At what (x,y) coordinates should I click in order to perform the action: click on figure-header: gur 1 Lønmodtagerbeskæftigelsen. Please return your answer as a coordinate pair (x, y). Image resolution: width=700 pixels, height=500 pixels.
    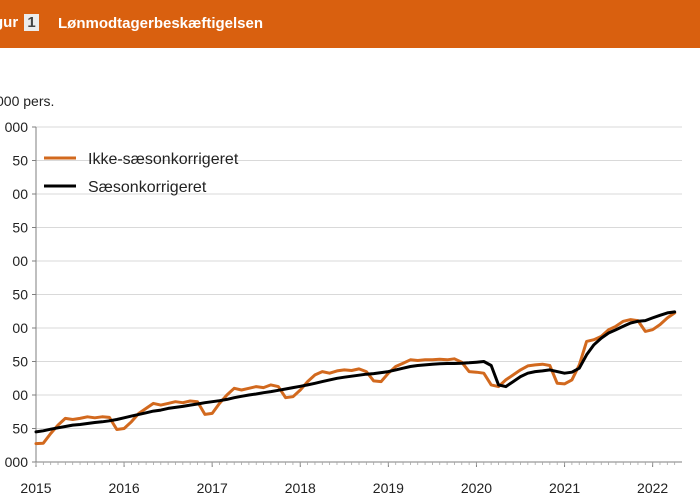
    Looking at the image, I should click on (350, 24).